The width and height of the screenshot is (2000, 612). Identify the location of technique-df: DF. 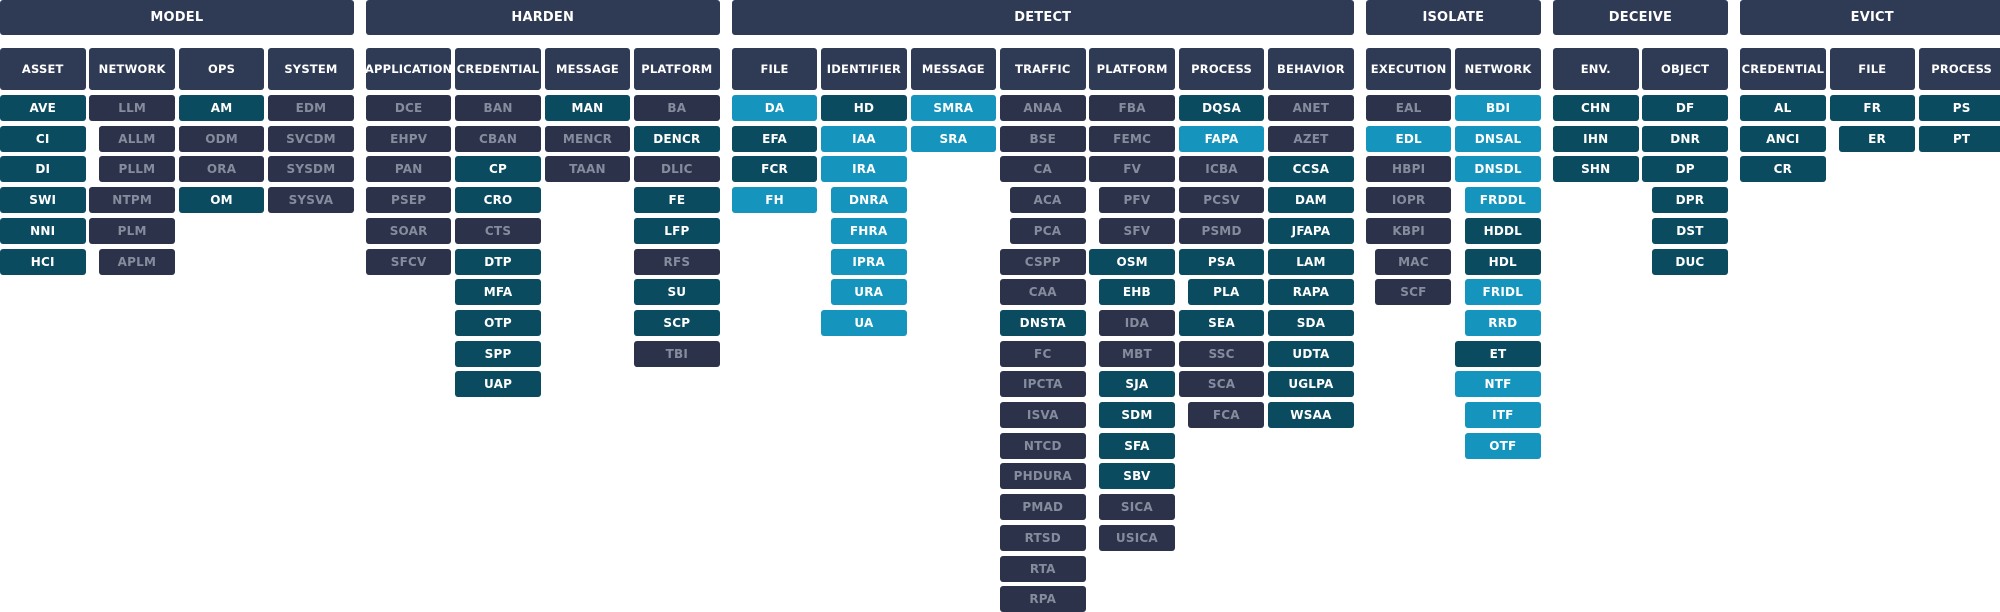
(1685, 108).